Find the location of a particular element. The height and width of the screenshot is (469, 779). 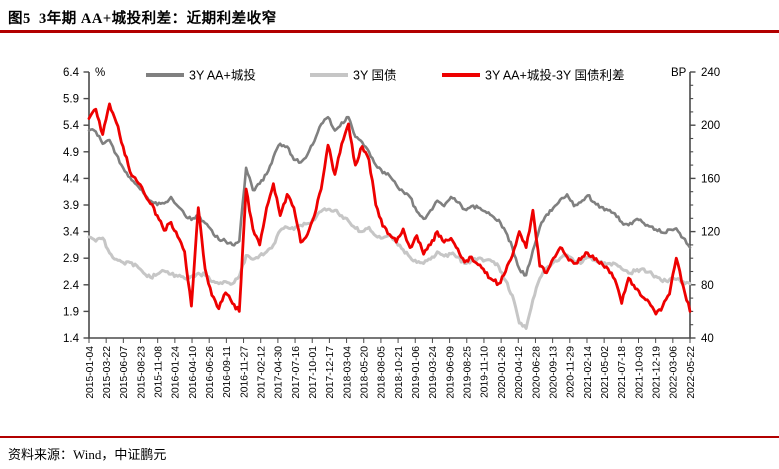

x-axis-tick-label: 2015-01-04 is located at coordinates (90, 372).